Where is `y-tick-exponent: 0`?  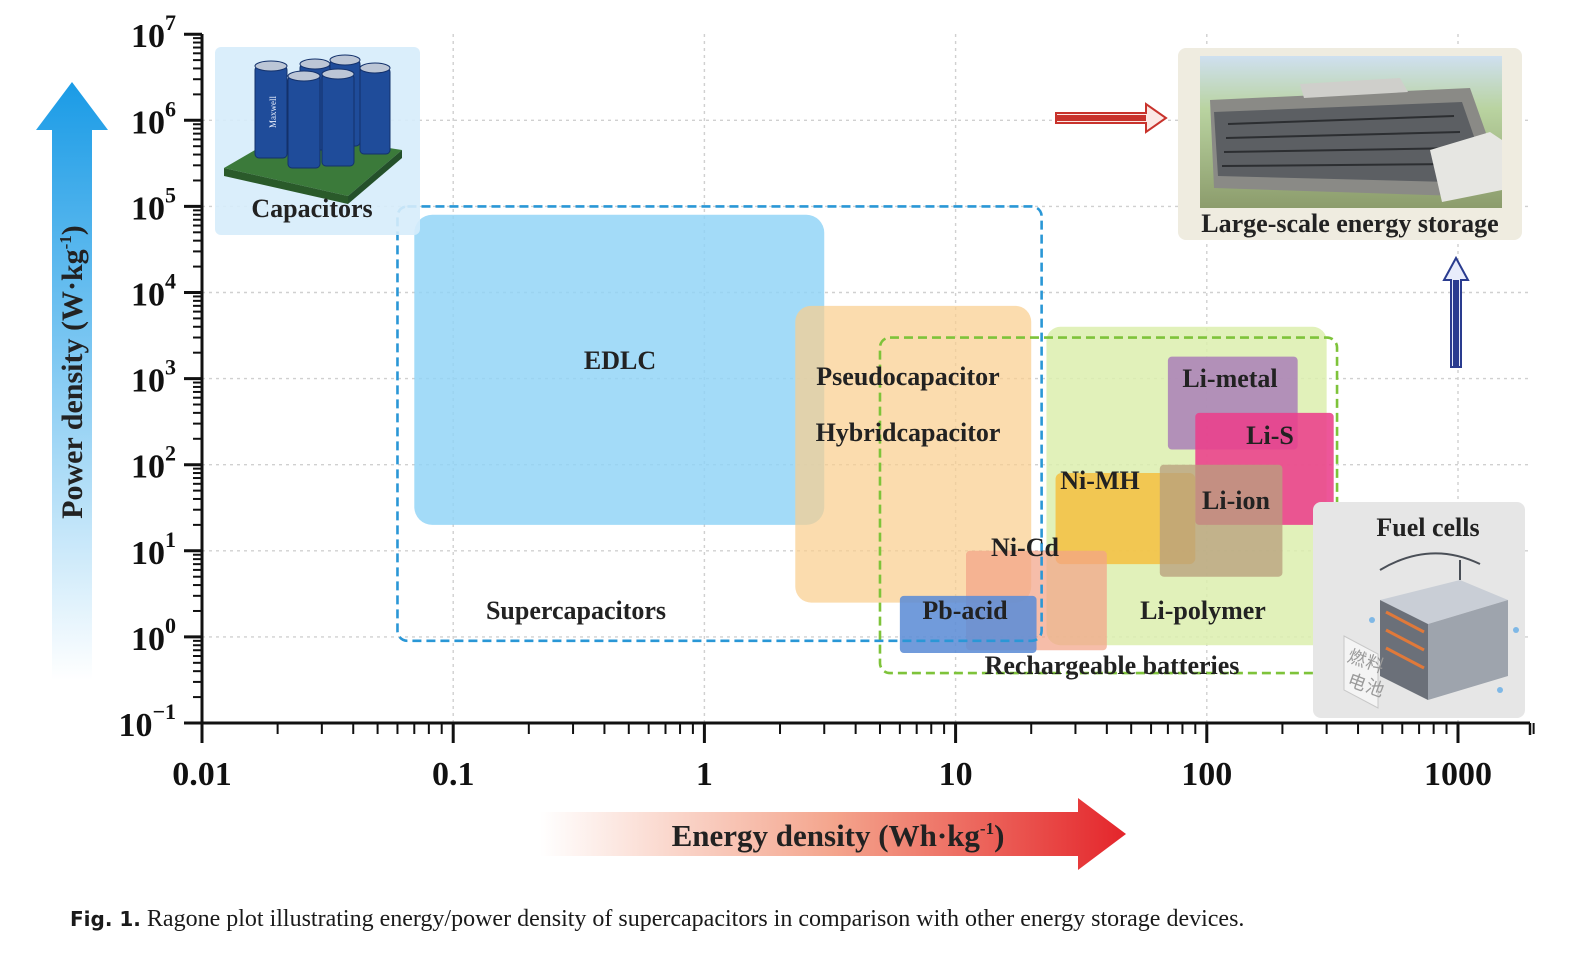
y-tick-exponent: 0 is located at coordinates (170, 625).